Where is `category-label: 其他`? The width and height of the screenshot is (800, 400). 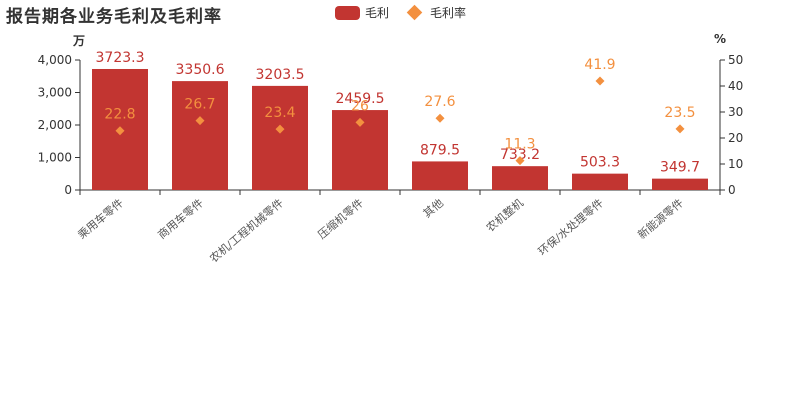 category-label: 其他 is located at coordinates (433, 208).